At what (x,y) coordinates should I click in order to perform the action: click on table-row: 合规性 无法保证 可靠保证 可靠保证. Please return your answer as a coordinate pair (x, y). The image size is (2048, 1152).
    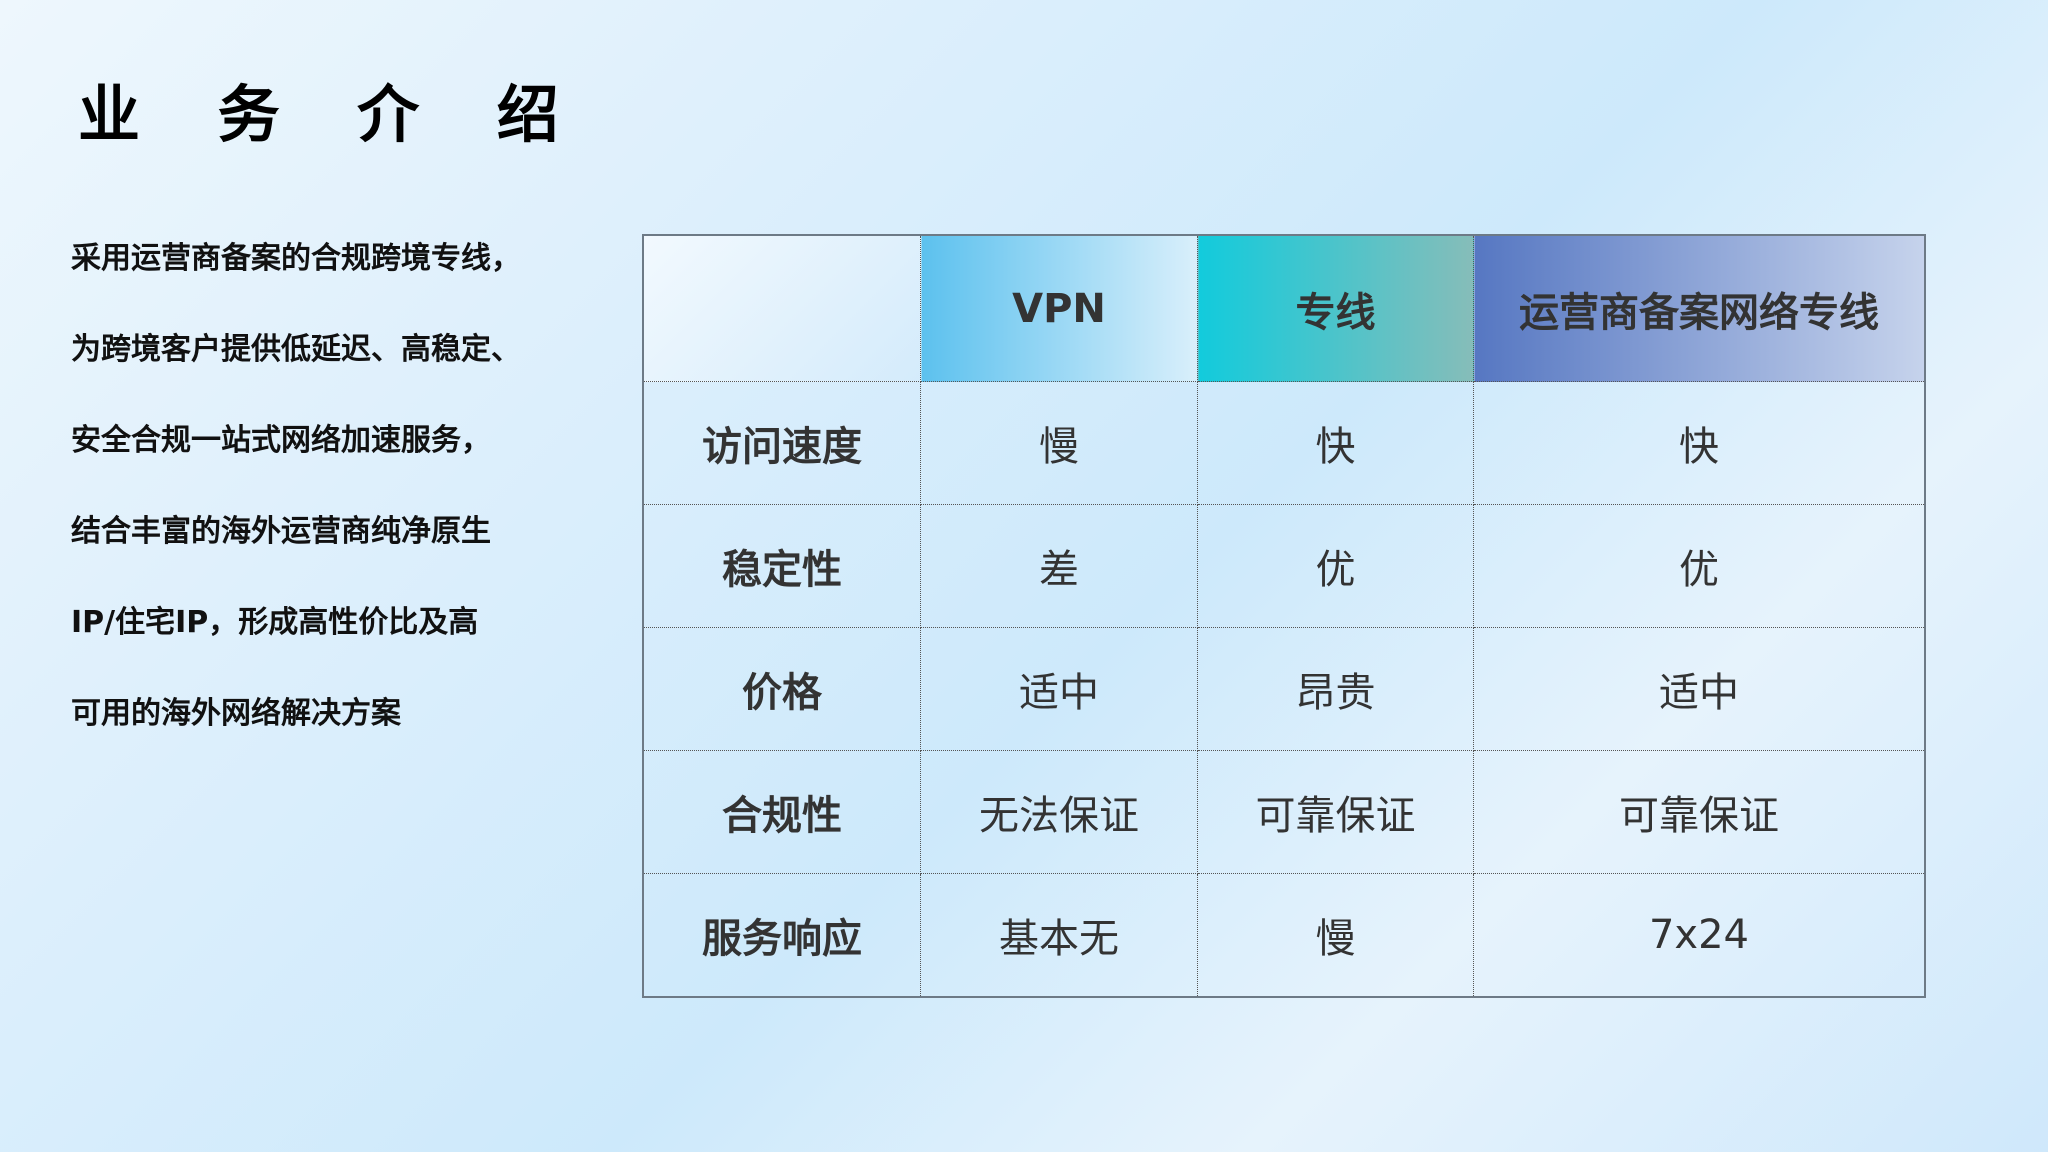
    Looking at the image, I should click on (1284, 812).